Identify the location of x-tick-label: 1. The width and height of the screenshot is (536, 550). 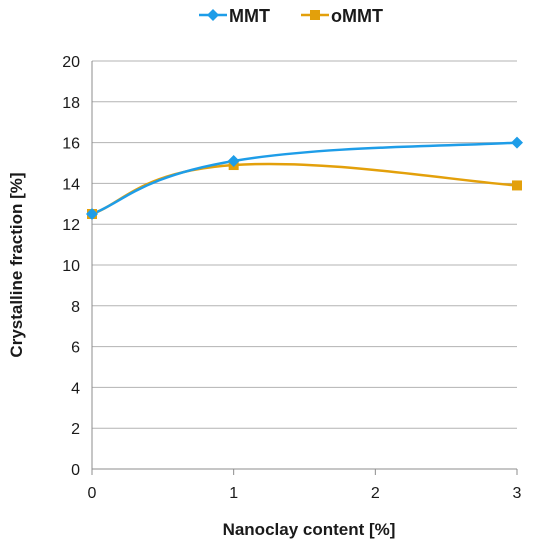
(233, 493).